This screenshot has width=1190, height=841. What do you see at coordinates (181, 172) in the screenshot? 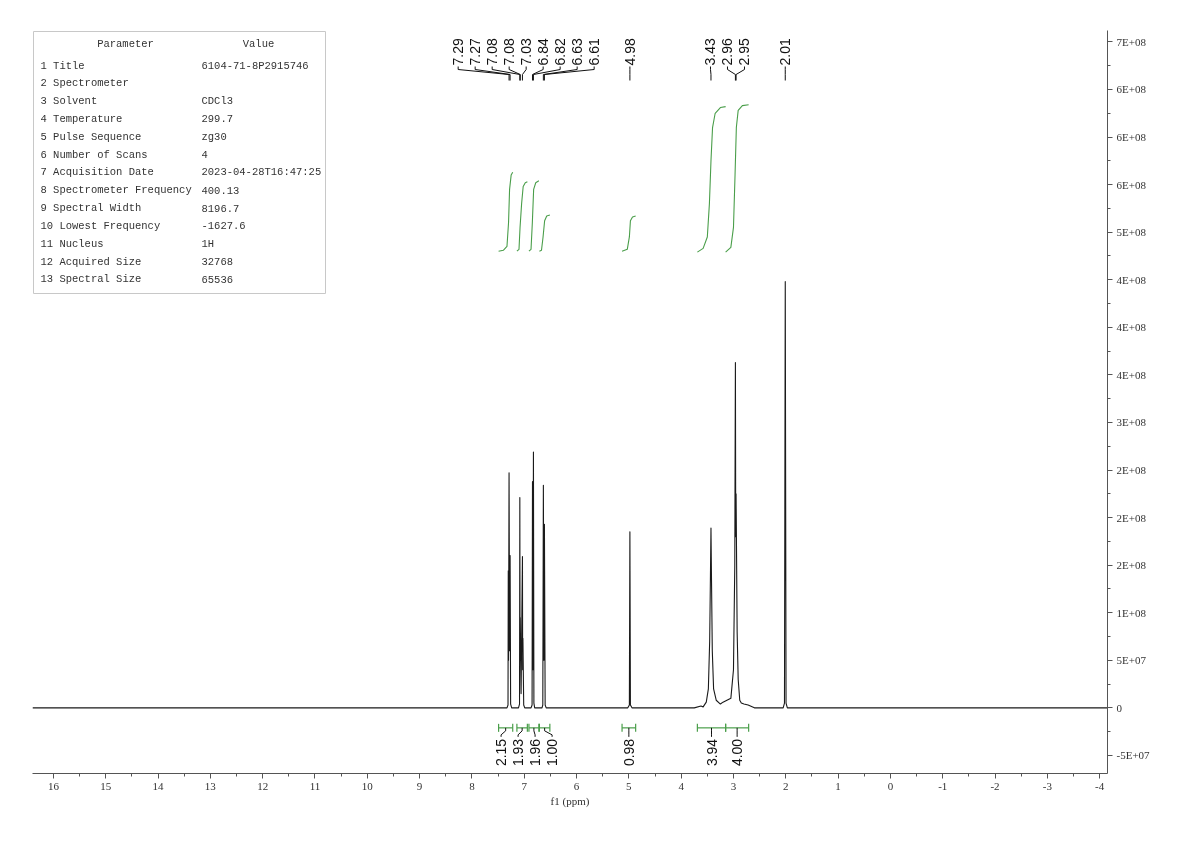
I see `text: 7 Acquisition Date 2023-04-28T16:47:25` at bounding box center [181, 172].